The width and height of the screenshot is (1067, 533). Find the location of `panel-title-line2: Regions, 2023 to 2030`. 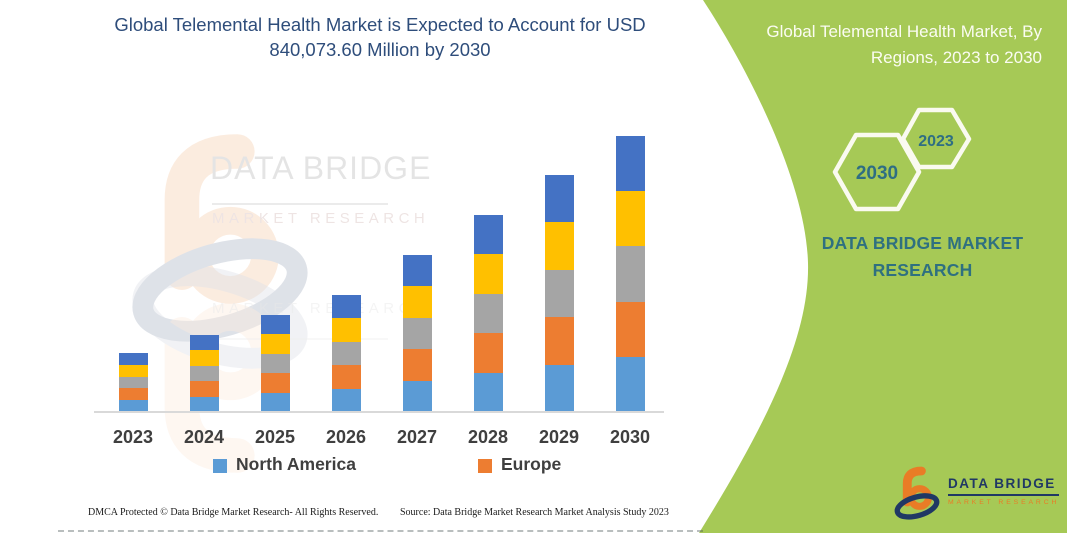

panel-title-line2: Regions, 2023 to 2030 is located at coordinates (956, 57).